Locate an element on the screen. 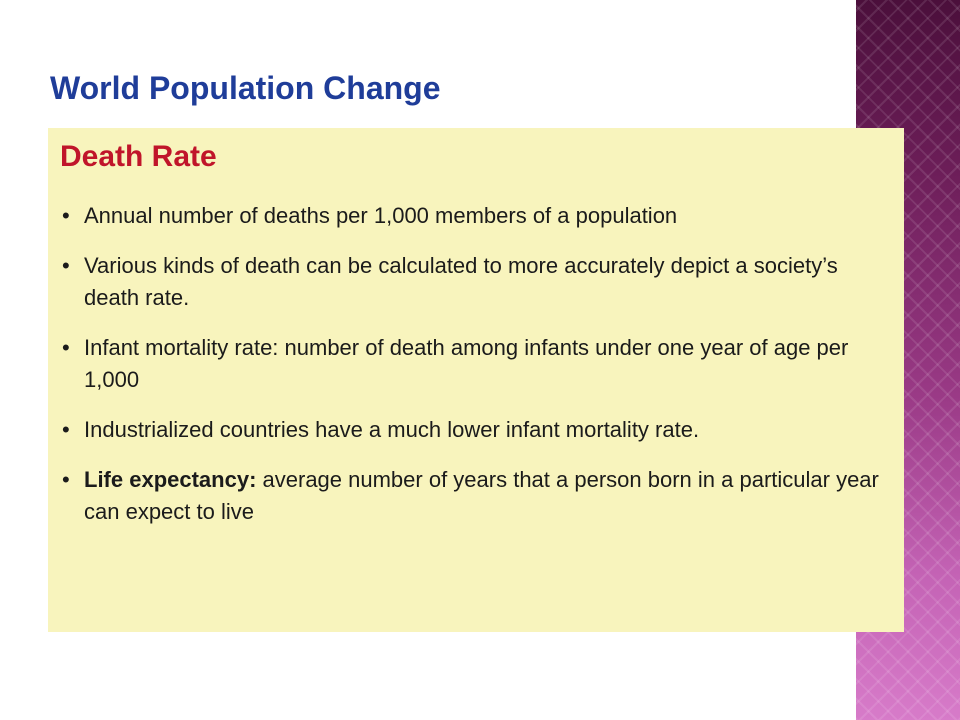 This screenshot has height=720, width=960. section-heading: Death Rate is located at coordinates (138, 156).